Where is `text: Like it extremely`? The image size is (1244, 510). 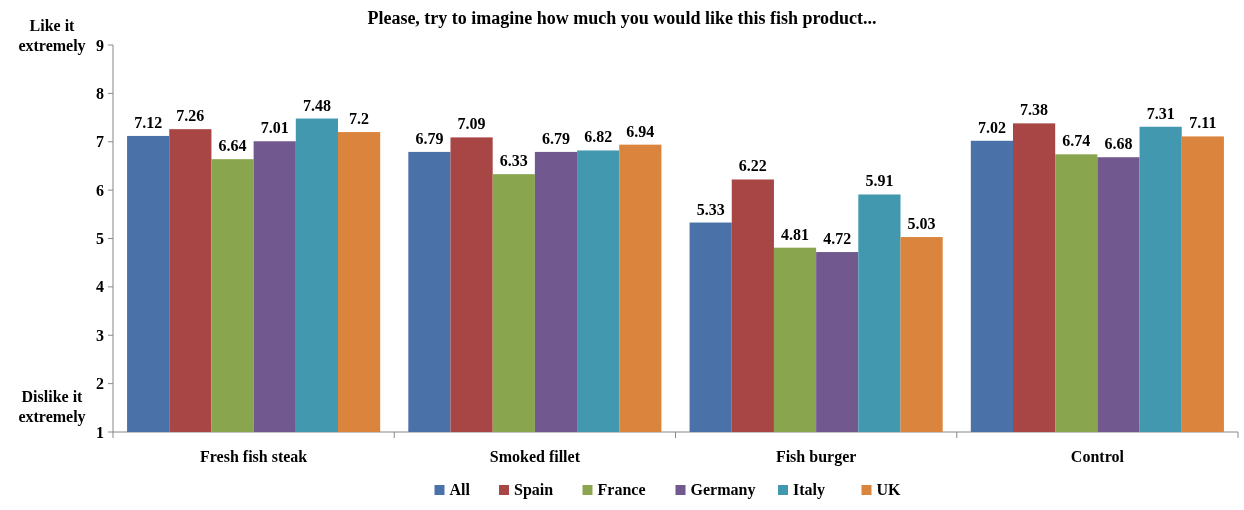
text: Like it extremely is located at coordinates (52, 36).